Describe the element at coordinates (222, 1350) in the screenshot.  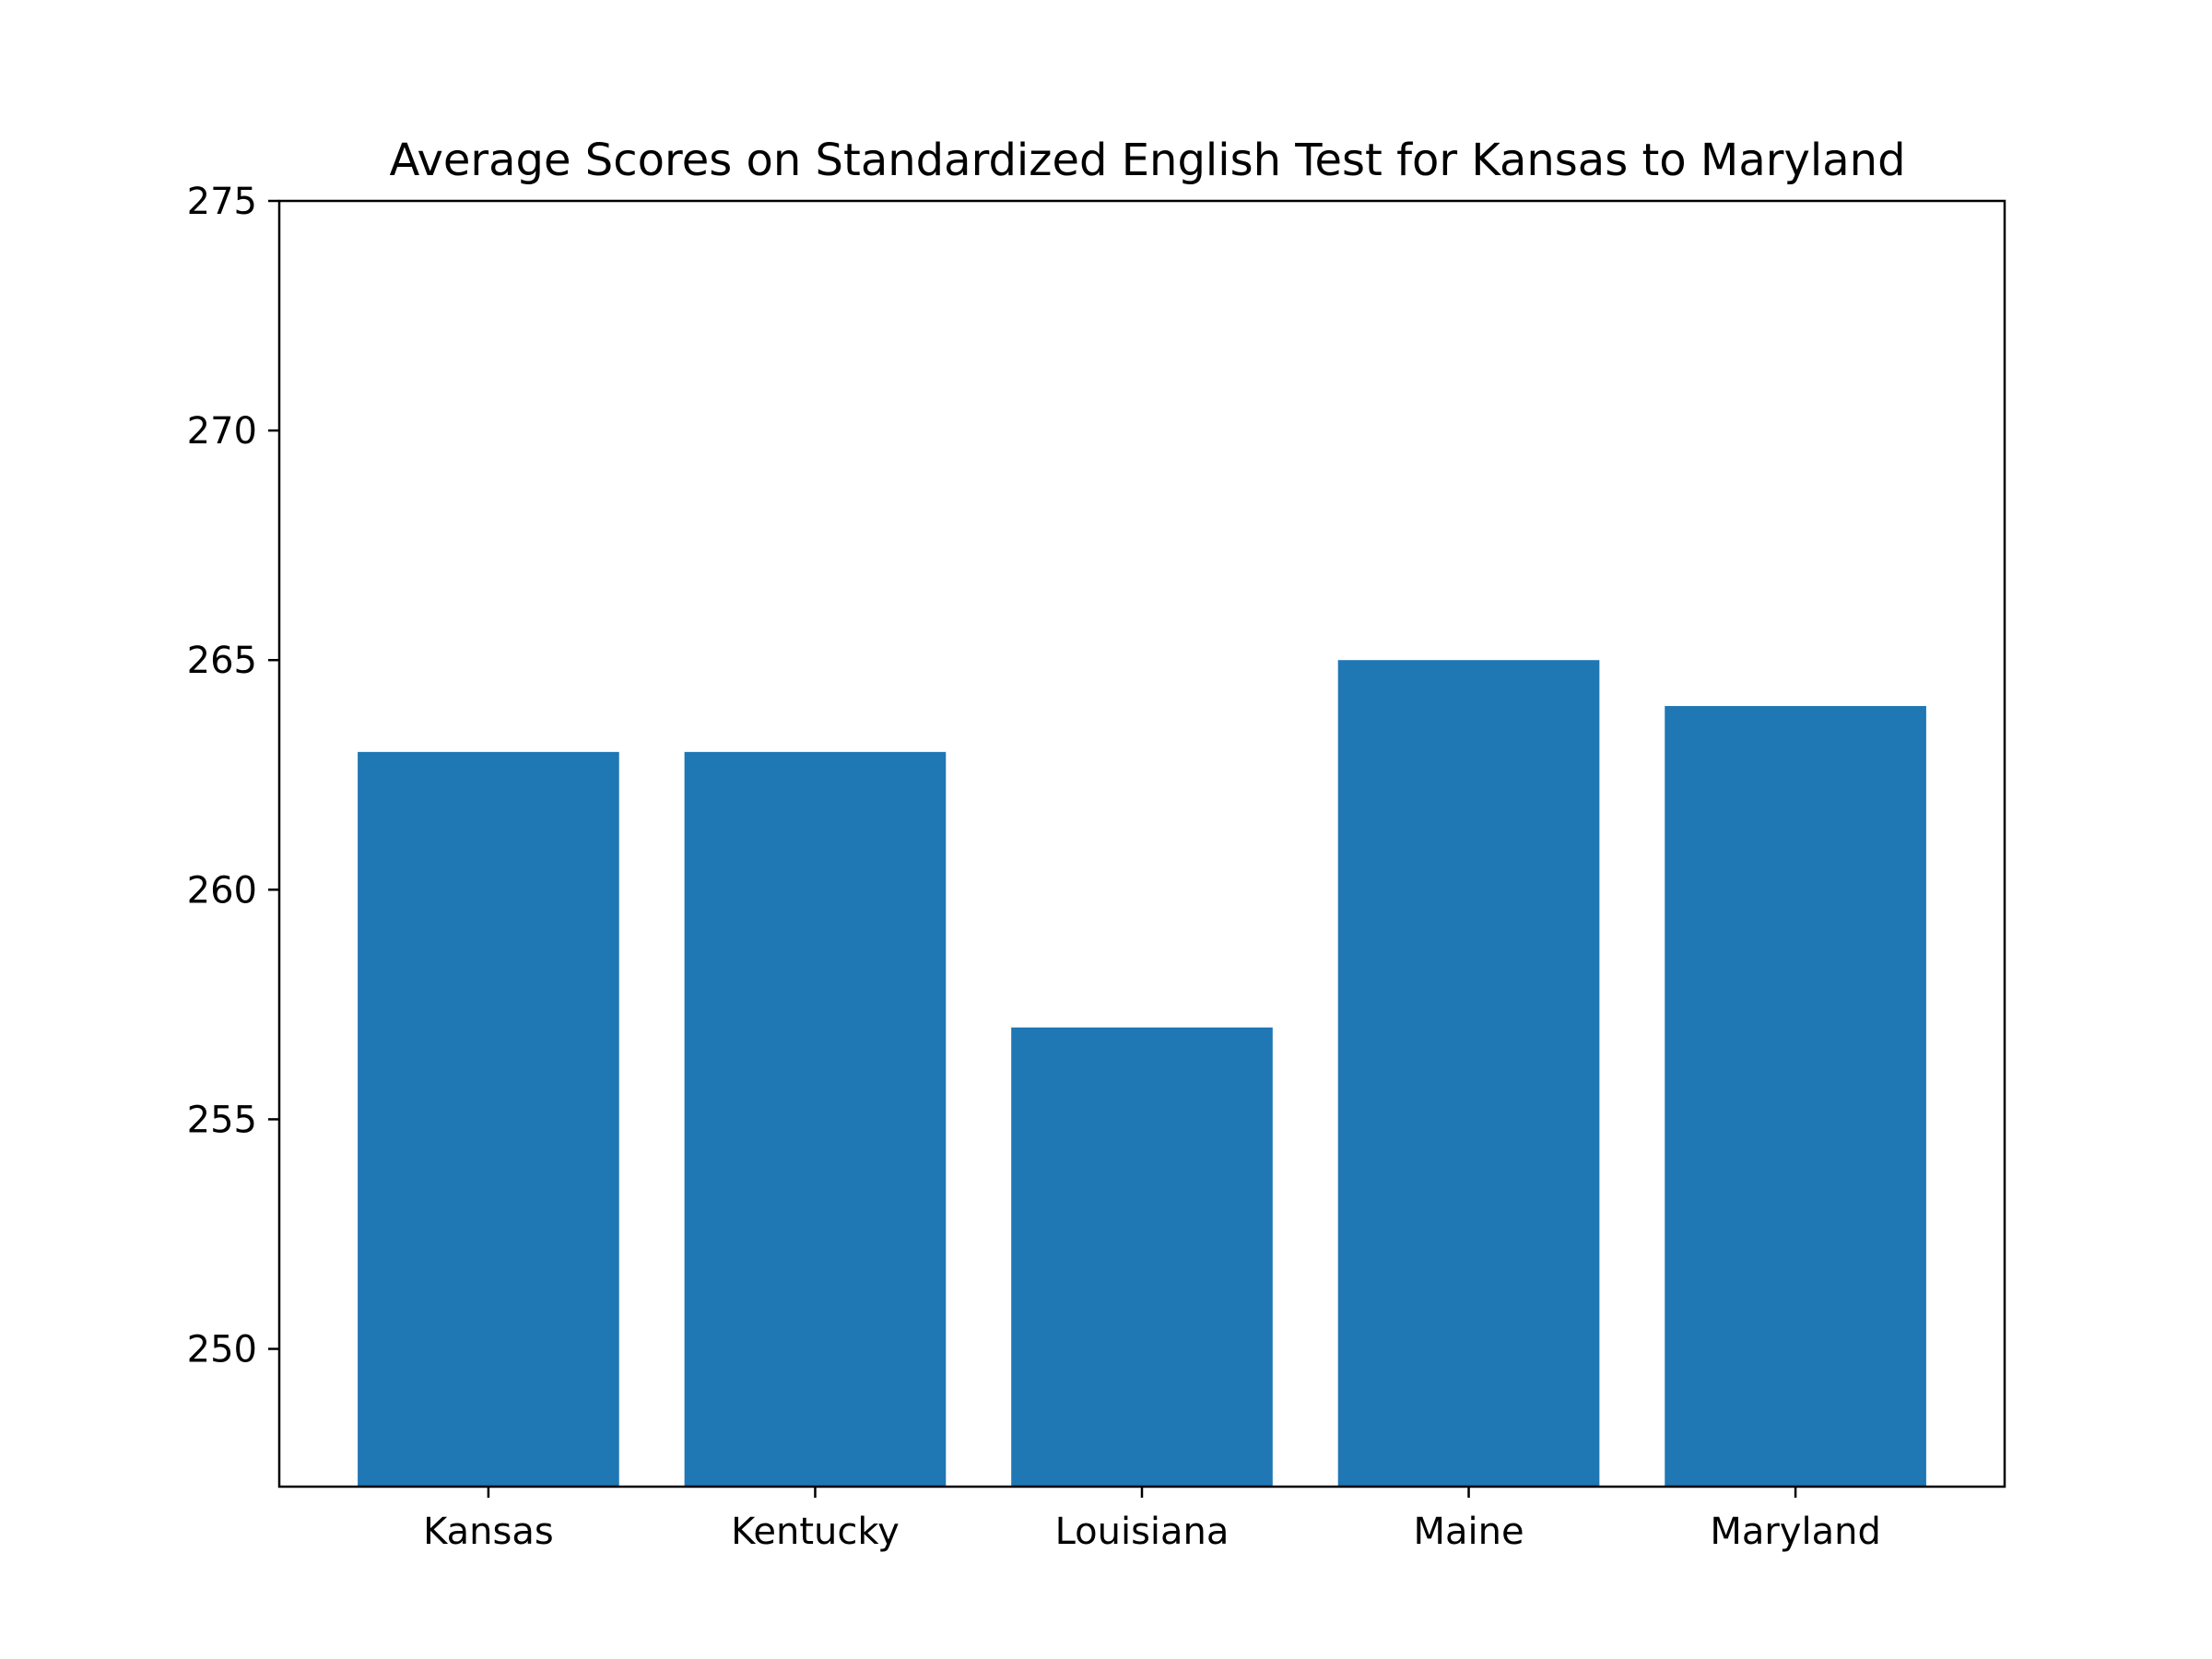
I see `y-tick-label: 250` at that location.